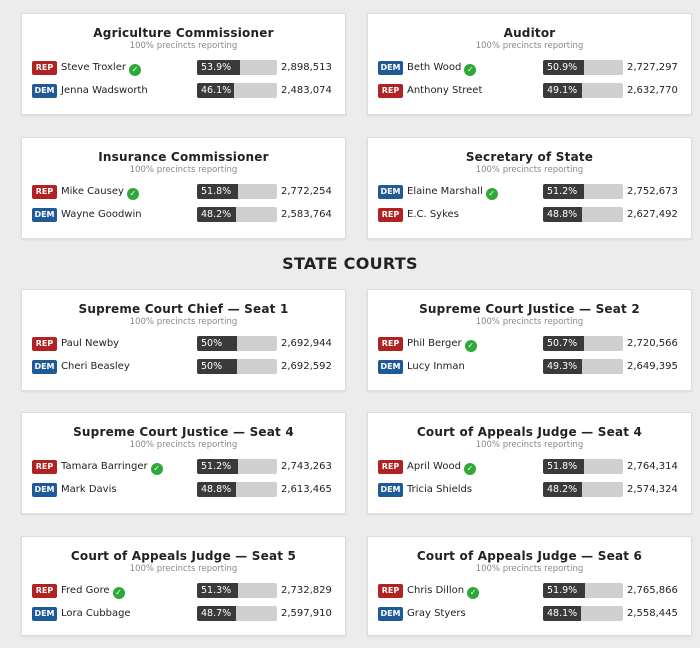  I want to click on vote-count: 2,727,297, so click(652, 67).